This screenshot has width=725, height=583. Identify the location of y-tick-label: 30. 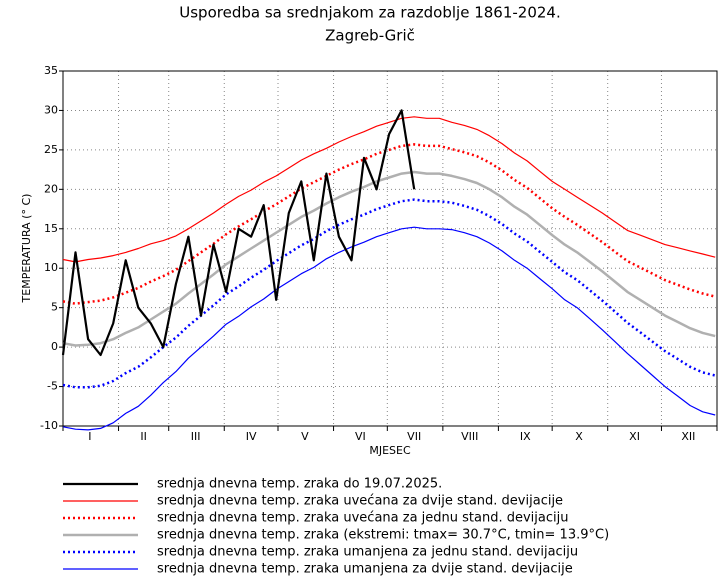
(51, 109).